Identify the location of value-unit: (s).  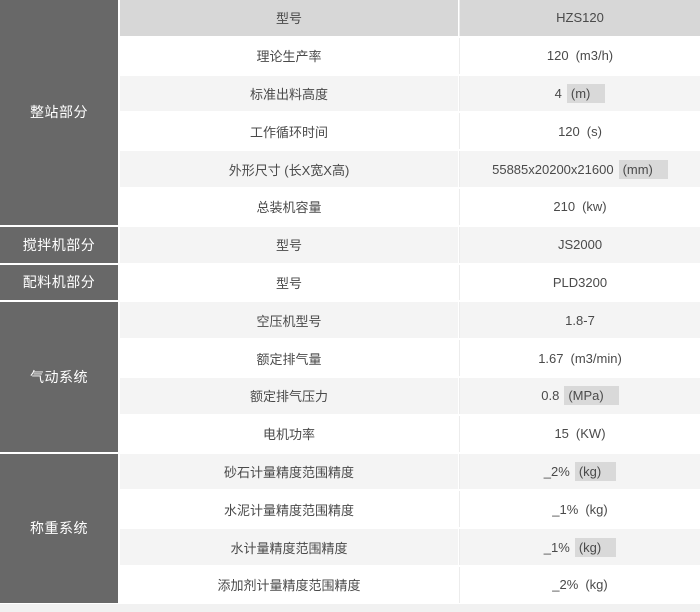
(594, 131).